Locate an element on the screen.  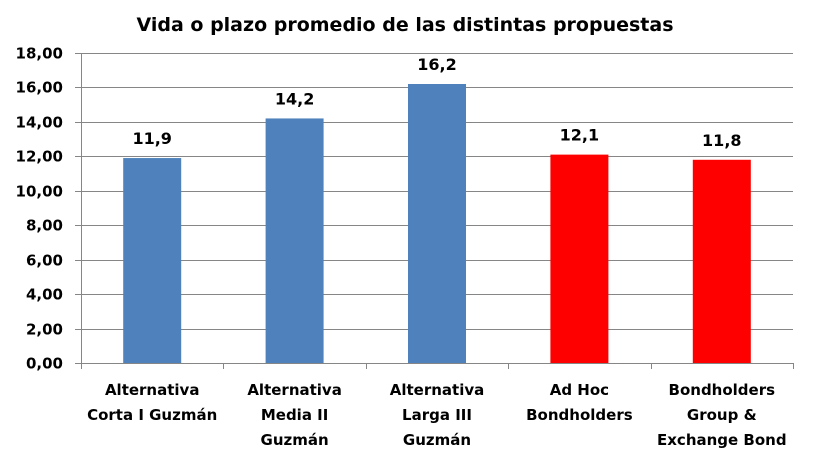
y-tick-label: 12,00 is located at coordinates (39, 157).